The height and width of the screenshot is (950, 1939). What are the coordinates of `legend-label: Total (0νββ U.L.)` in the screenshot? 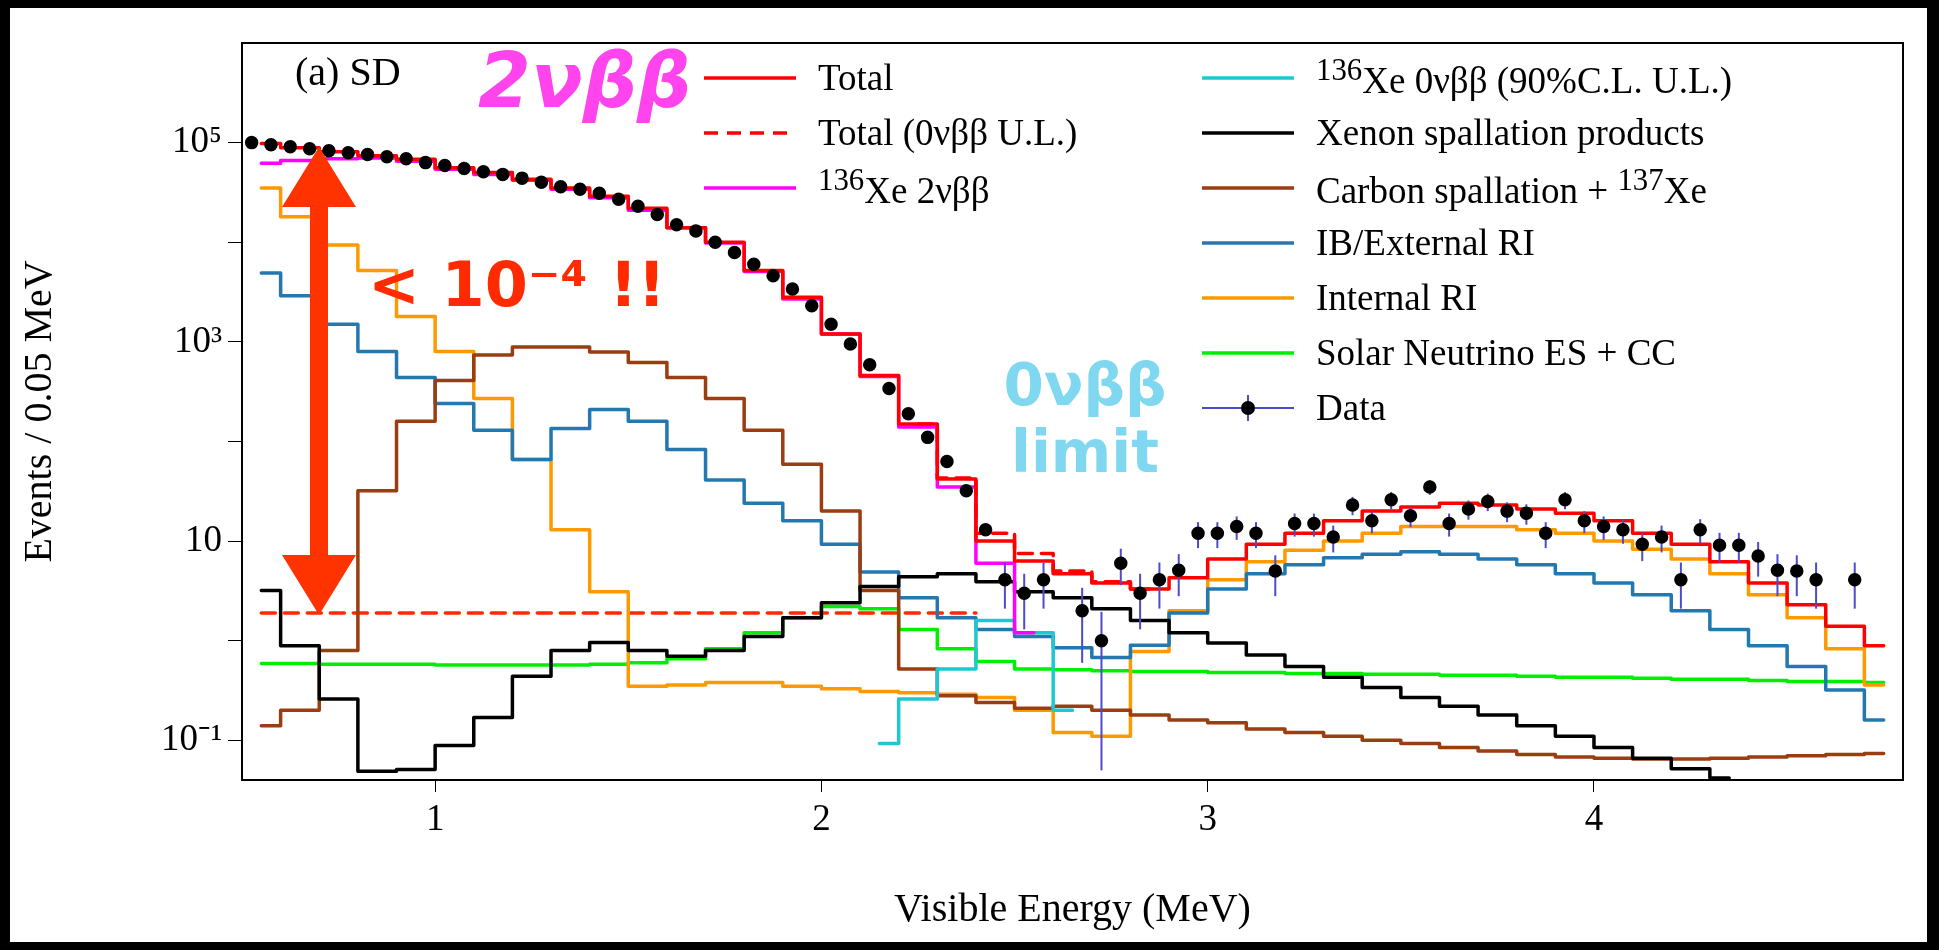 It's located at (948, 132).